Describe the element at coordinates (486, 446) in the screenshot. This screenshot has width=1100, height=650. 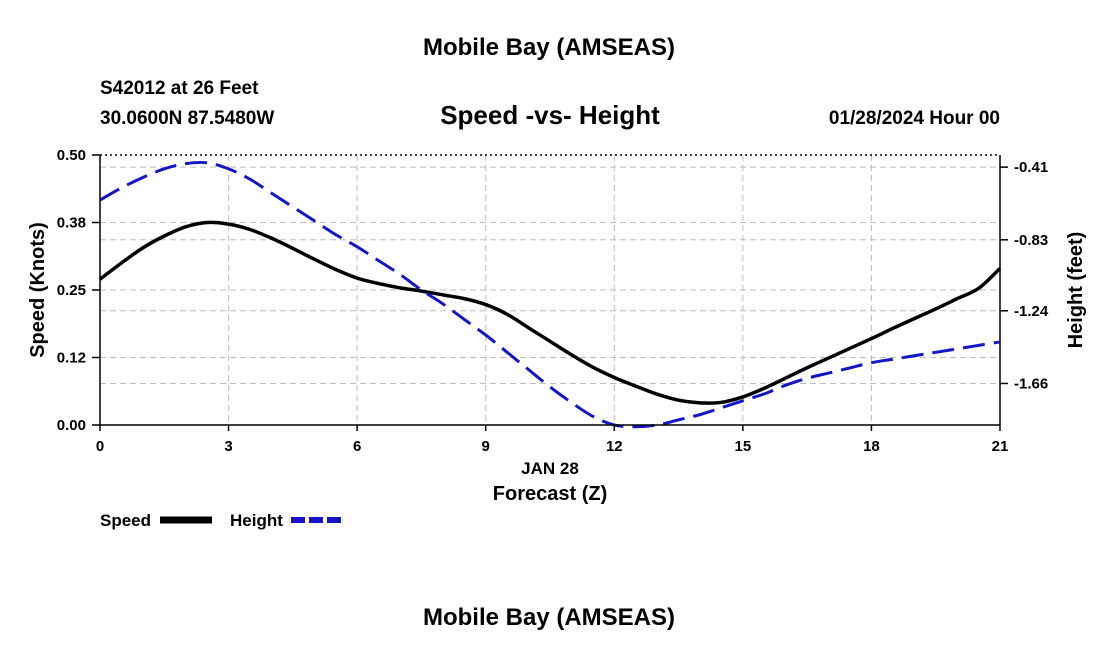
I see `x-tick-label-3: 9` at that location.